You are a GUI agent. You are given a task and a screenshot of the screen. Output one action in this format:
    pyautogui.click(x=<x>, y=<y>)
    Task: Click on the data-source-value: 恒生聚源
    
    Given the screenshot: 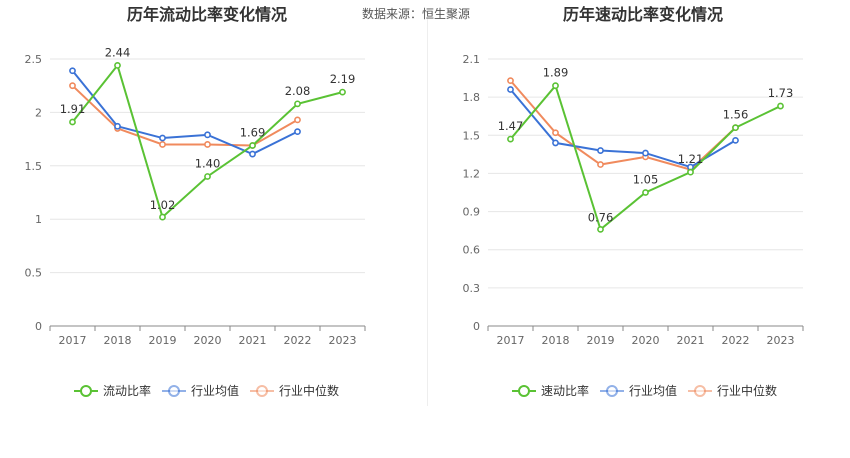 What is the action you would take?
    pyautogui.click(x=446, y=14)
    